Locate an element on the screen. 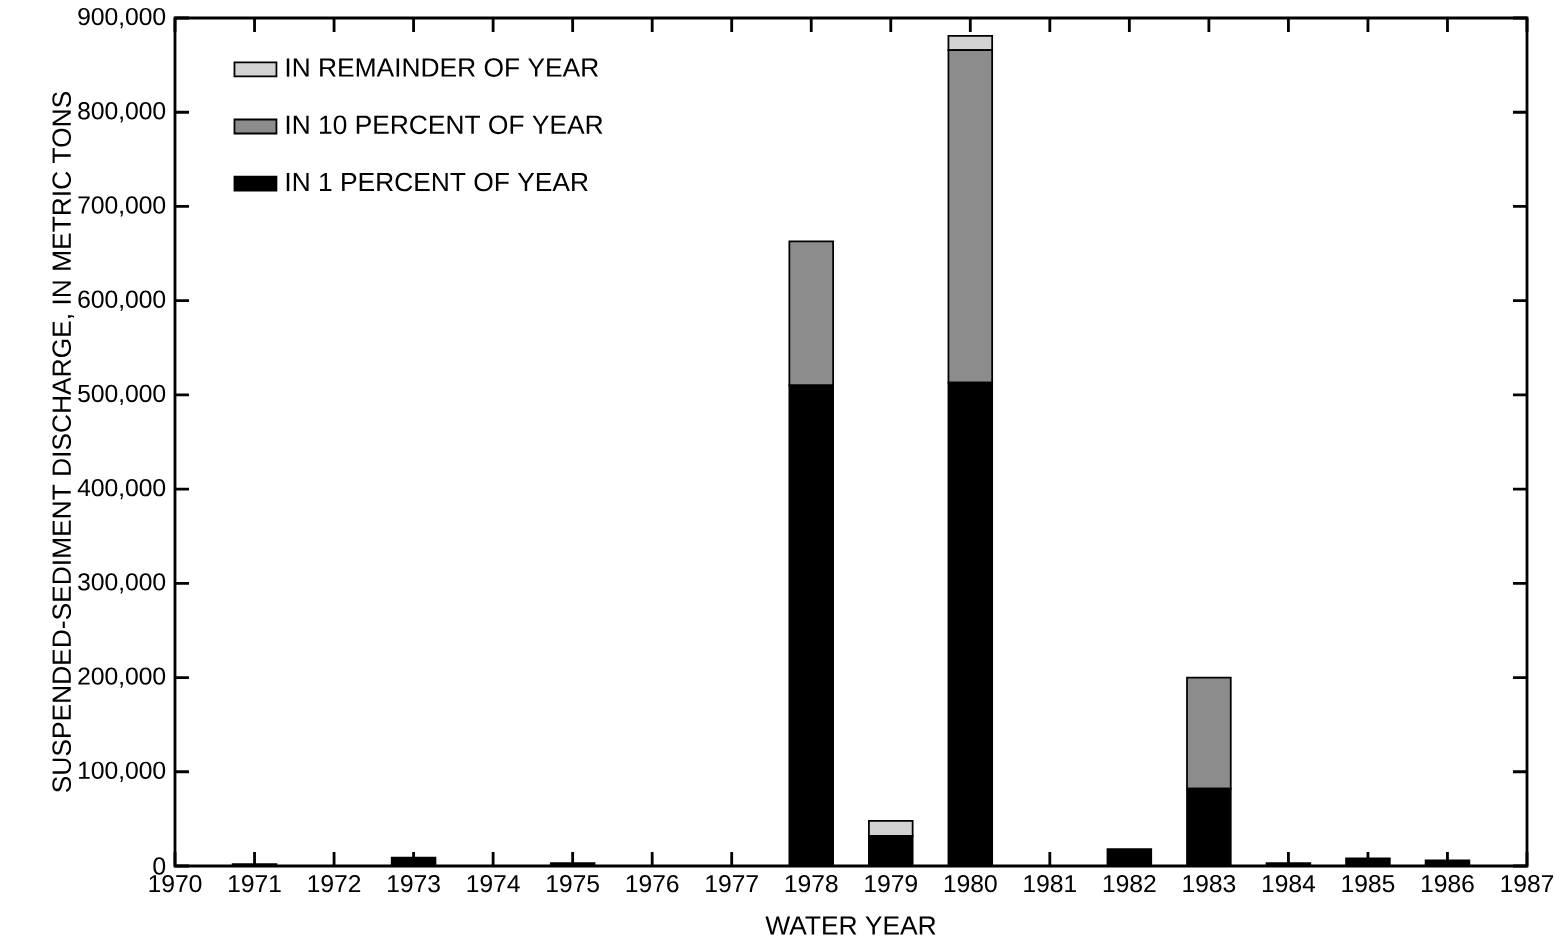  y-axis-title: SUSPENDED-SEDIMENT DISCHARGE, IN METRIC TONS is located at coordinates (63, 442).